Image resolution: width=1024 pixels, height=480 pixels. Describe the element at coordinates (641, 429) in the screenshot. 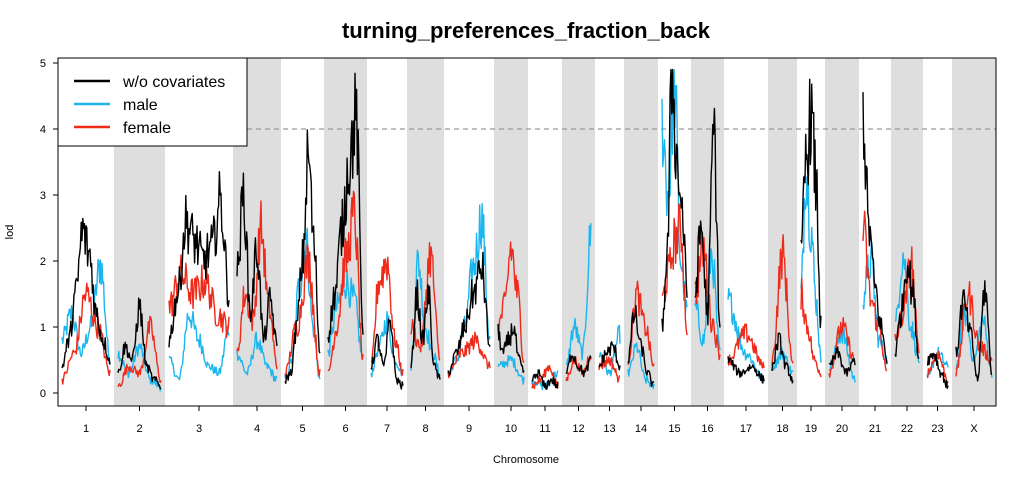

I see `x-tick-label: 14` at that location.